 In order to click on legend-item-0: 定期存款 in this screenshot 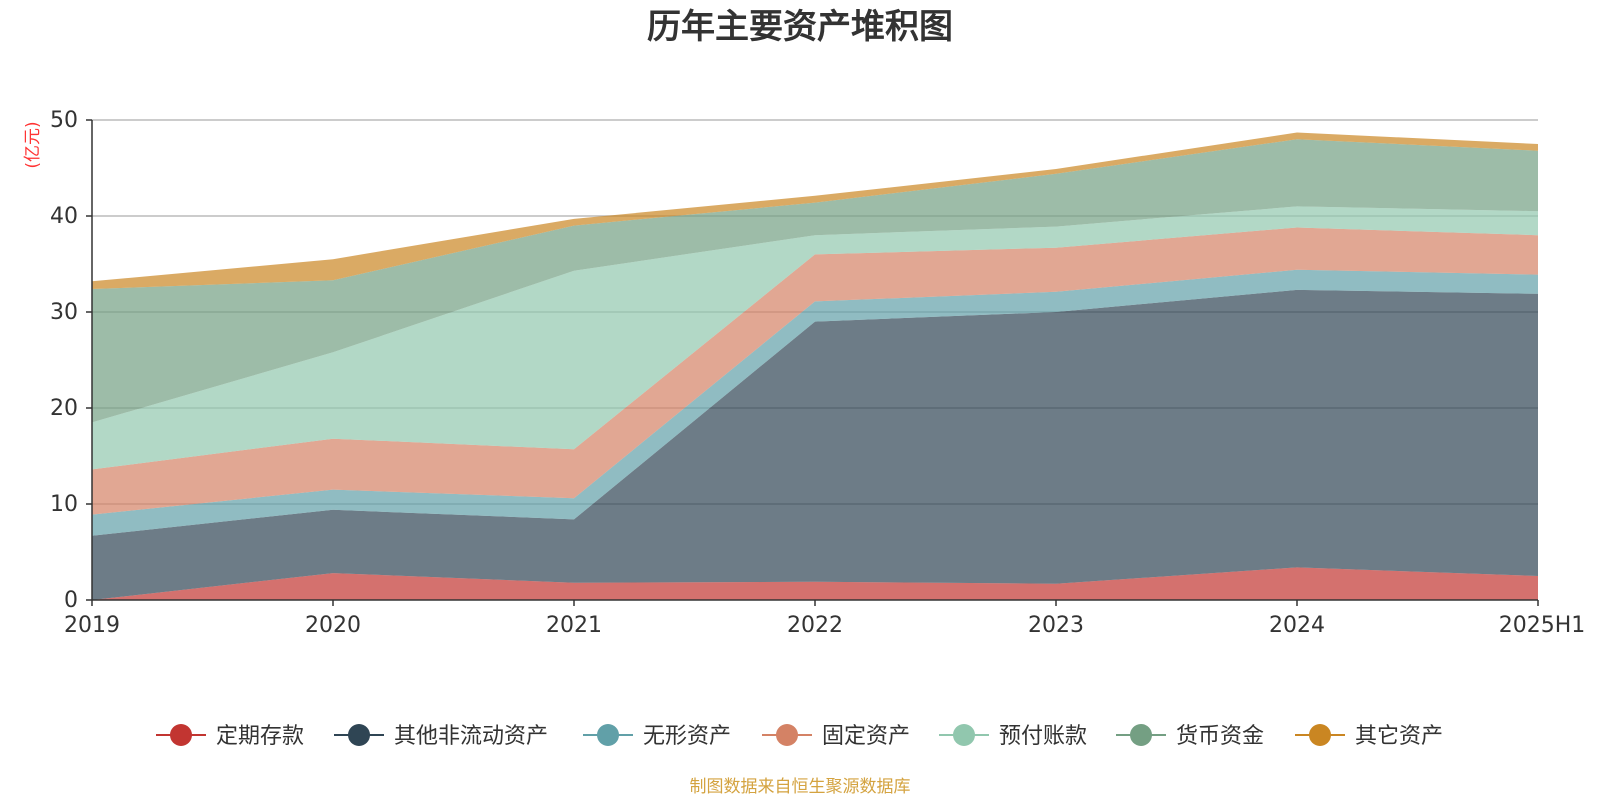, I will do `click(230, 736)`.